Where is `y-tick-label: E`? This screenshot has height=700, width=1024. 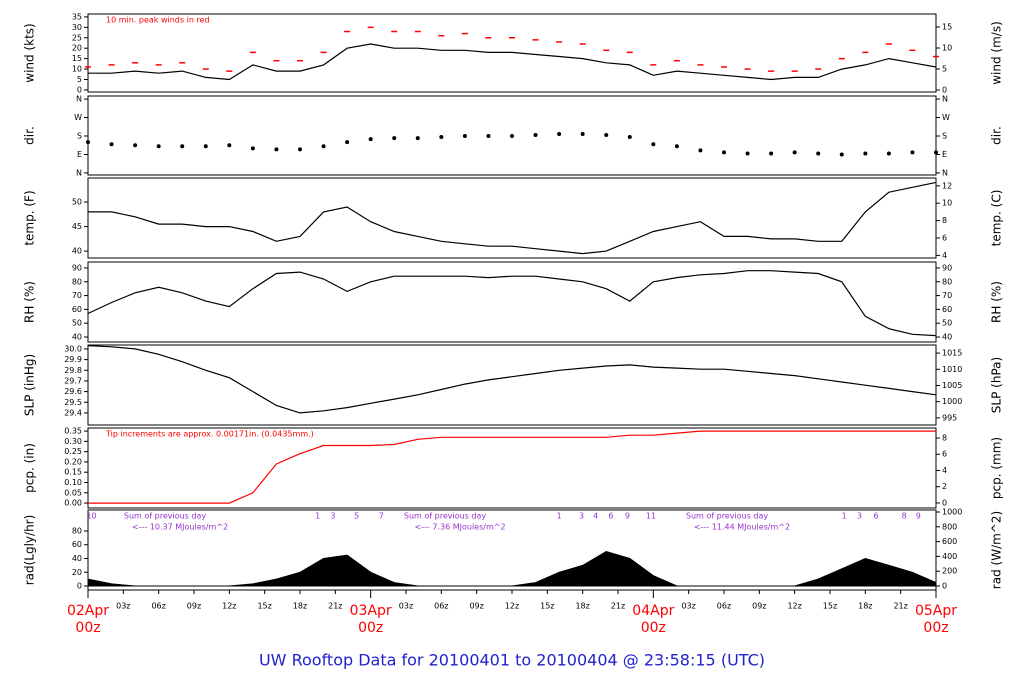
y-tick-label: E is located at coordinates (79, 154).